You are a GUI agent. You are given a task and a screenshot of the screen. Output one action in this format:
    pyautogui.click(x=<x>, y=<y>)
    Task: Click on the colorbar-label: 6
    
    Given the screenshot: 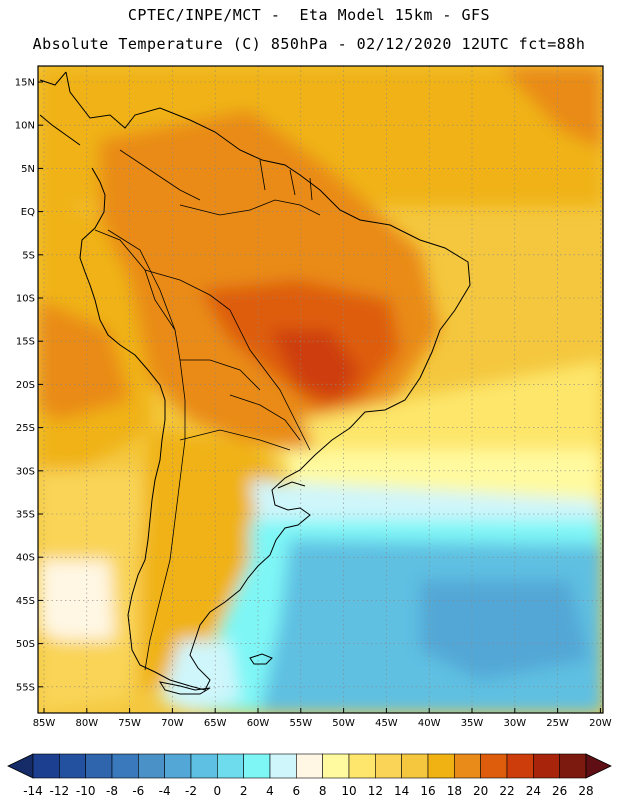 What is the action you would take?
    pyautogui.click(x=297, y=791)
    